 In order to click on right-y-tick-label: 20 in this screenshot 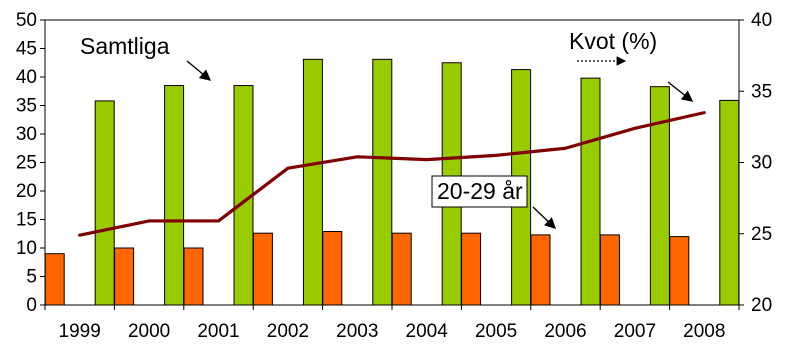, I will do `click(761, 305)`.